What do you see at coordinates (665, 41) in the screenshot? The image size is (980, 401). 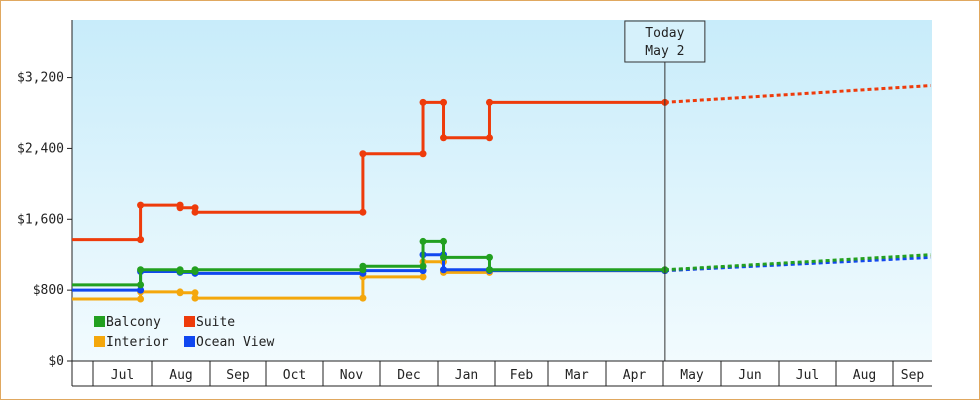 I see `today-box` at bounding box center [665, 41].